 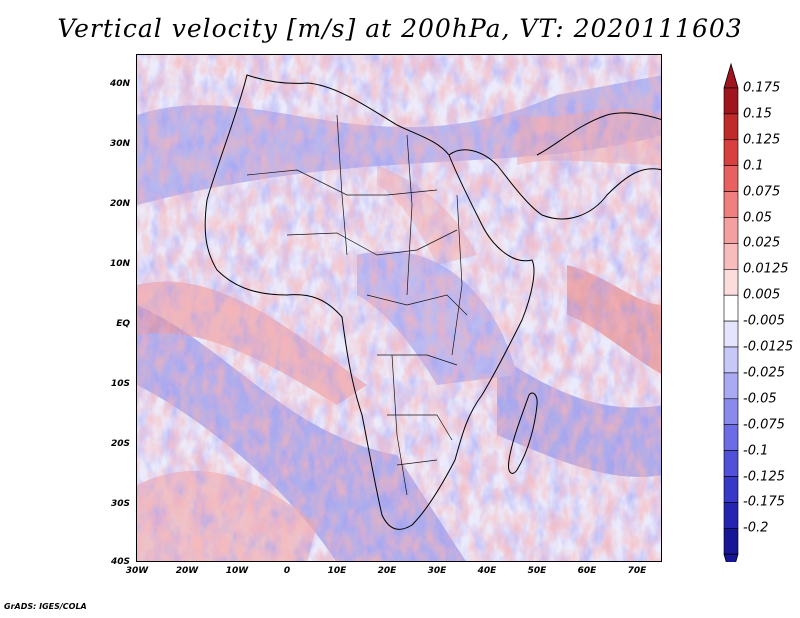 What do you see at coordinates (137, 571) in the screenshot?
I see `lon-label: 30W` at bounding box center [137, 571].